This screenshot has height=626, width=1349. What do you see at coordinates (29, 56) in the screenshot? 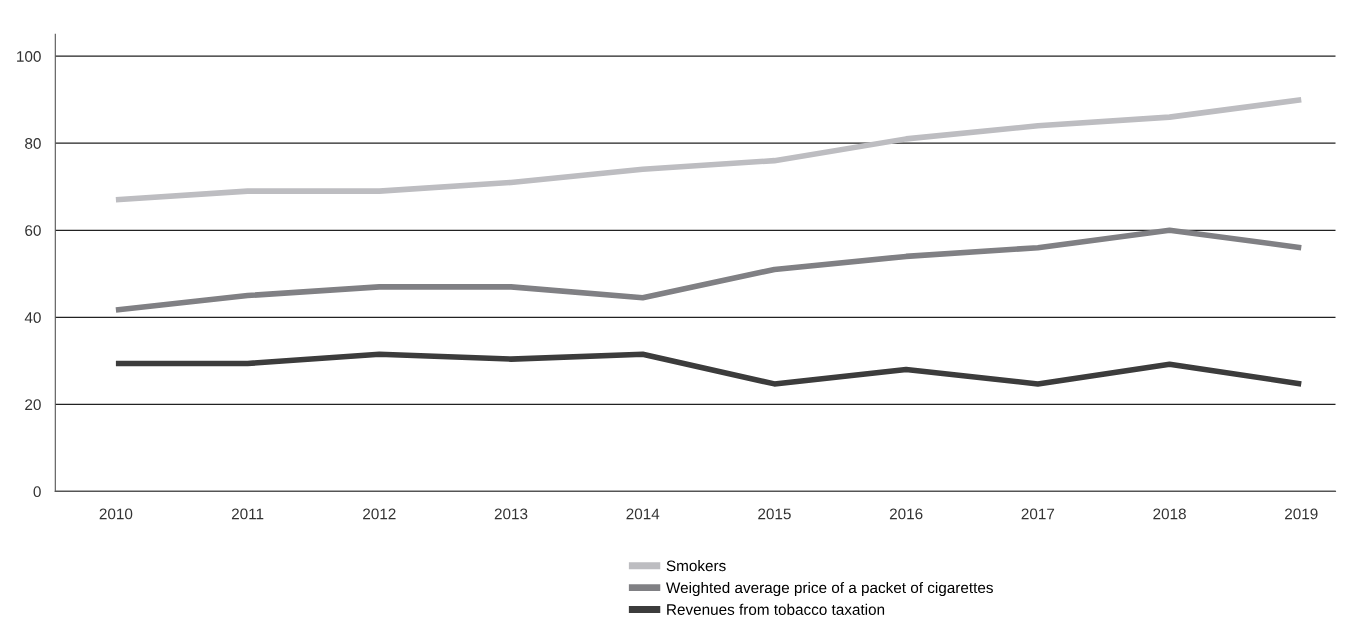
I see `y-tick-label: 100` at bounding box center [29, 56].